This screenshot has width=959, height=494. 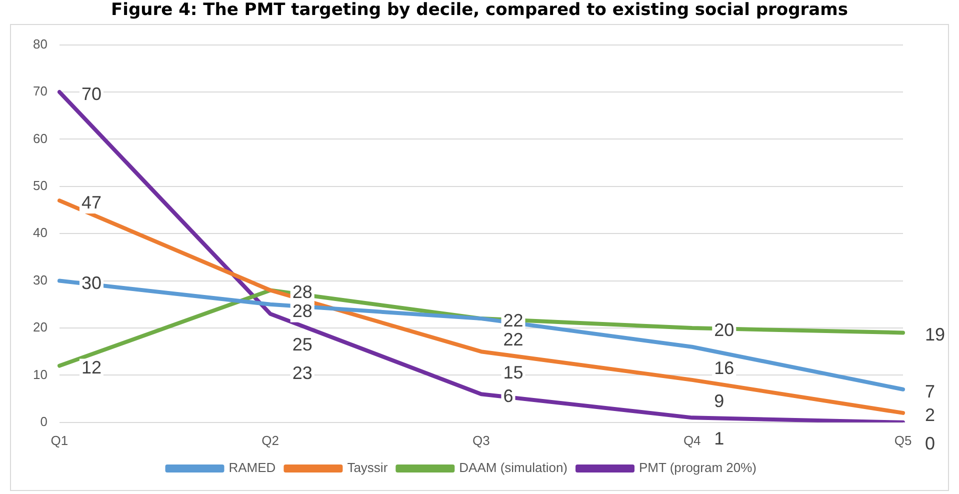 What do you see at coordinates (59, 440) in the screenshot?
I see `x-tick-label: Q1` at bounding box center [59, 440].